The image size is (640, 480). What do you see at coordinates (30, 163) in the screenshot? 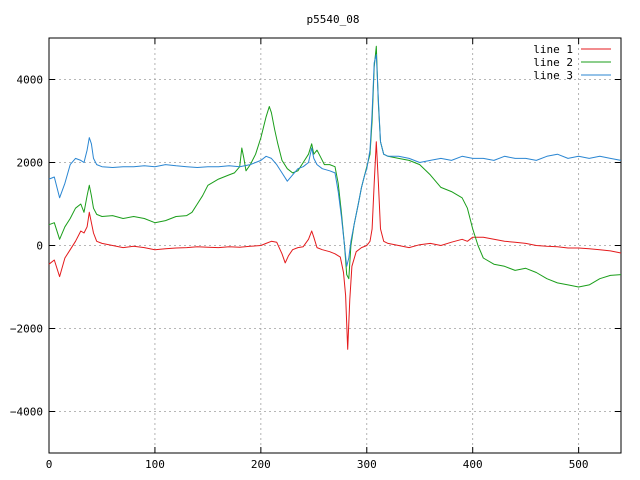
I see `y-tick-label: 2000` at bounding box center [30, 163].